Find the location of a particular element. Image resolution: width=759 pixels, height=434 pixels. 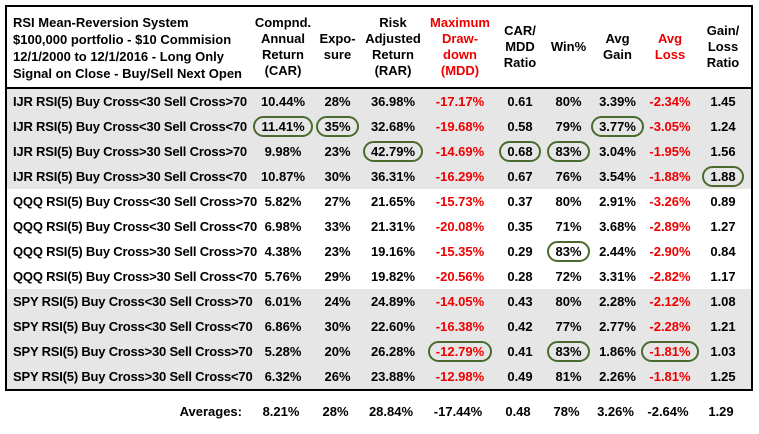

cell-gain_loss: 1.17 is located at coordinates (723, 276).